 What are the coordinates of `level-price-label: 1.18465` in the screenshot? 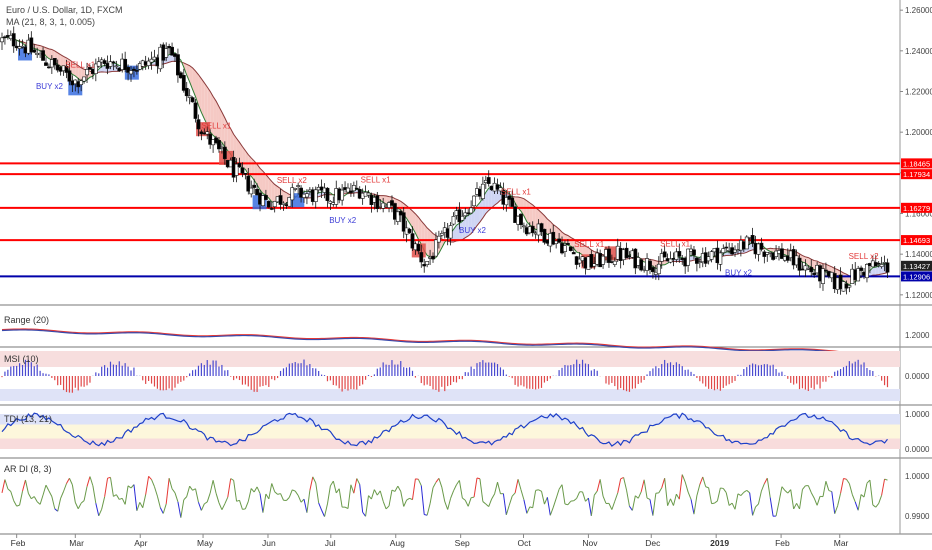 It's located at (916, 163).